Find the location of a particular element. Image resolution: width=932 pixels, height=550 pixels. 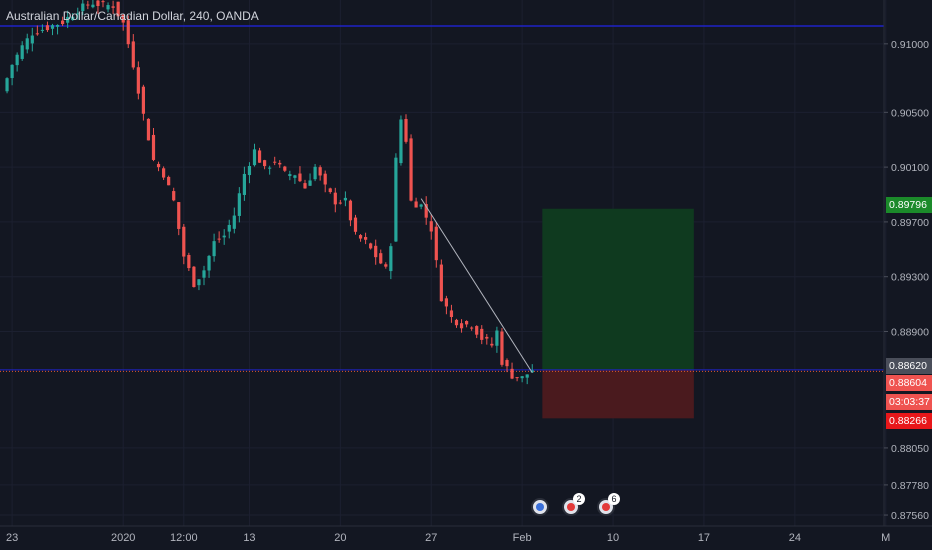

y-tick-label: 0.90100 is located at coordinates (910, 168).